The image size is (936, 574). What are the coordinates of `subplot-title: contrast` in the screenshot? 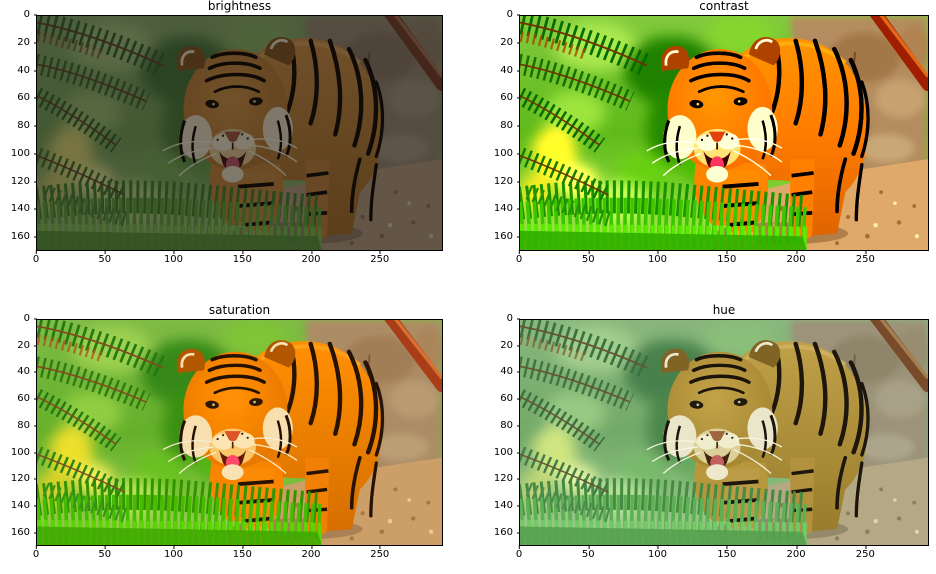 It's located at (724, 6).